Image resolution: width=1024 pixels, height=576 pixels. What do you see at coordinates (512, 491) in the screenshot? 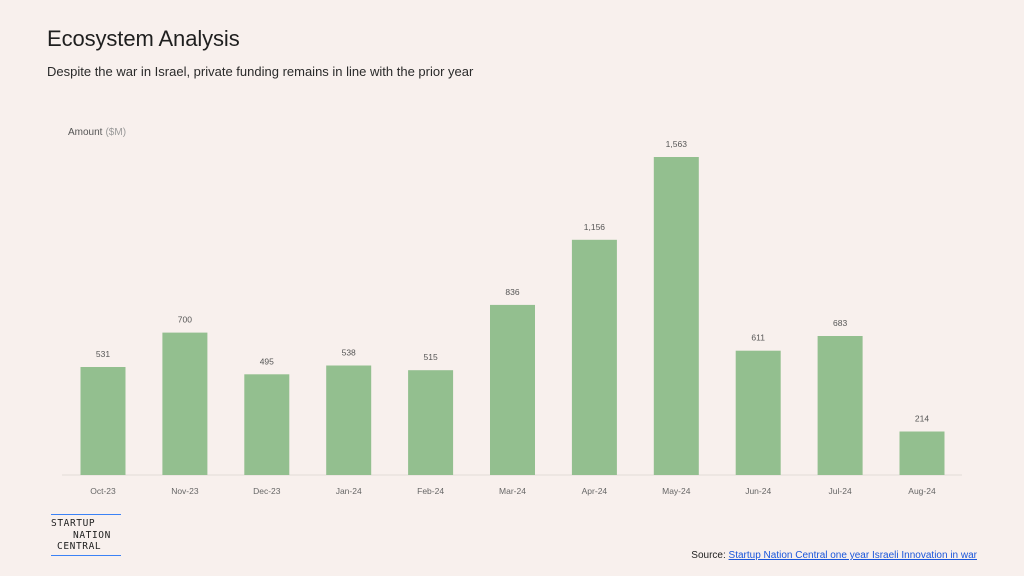
I see `x-tick-mar-24: Mar-24` at bounding box center [512, 491].